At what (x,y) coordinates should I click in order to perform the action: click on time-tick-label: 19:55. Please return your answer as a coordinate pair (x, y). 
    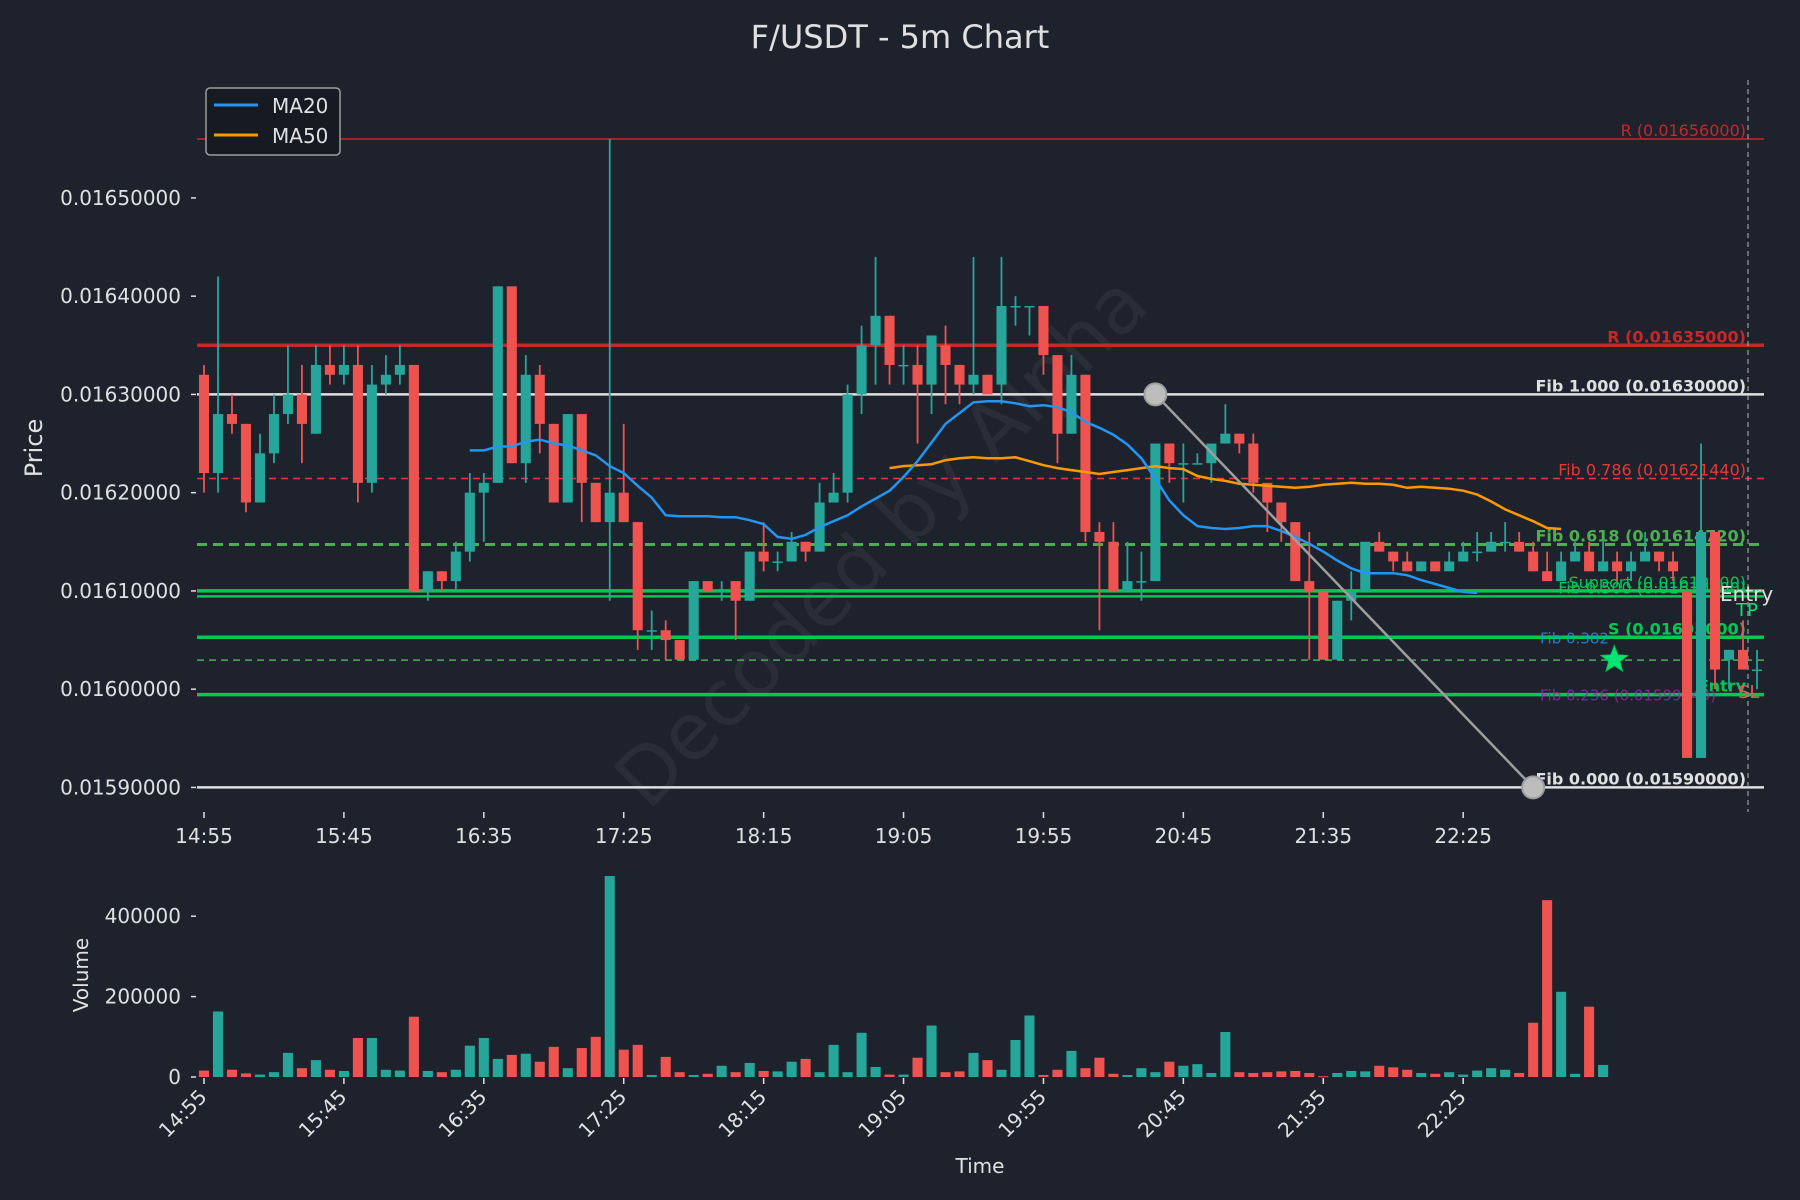
    Looking at the image, I should click on (1044, 836).